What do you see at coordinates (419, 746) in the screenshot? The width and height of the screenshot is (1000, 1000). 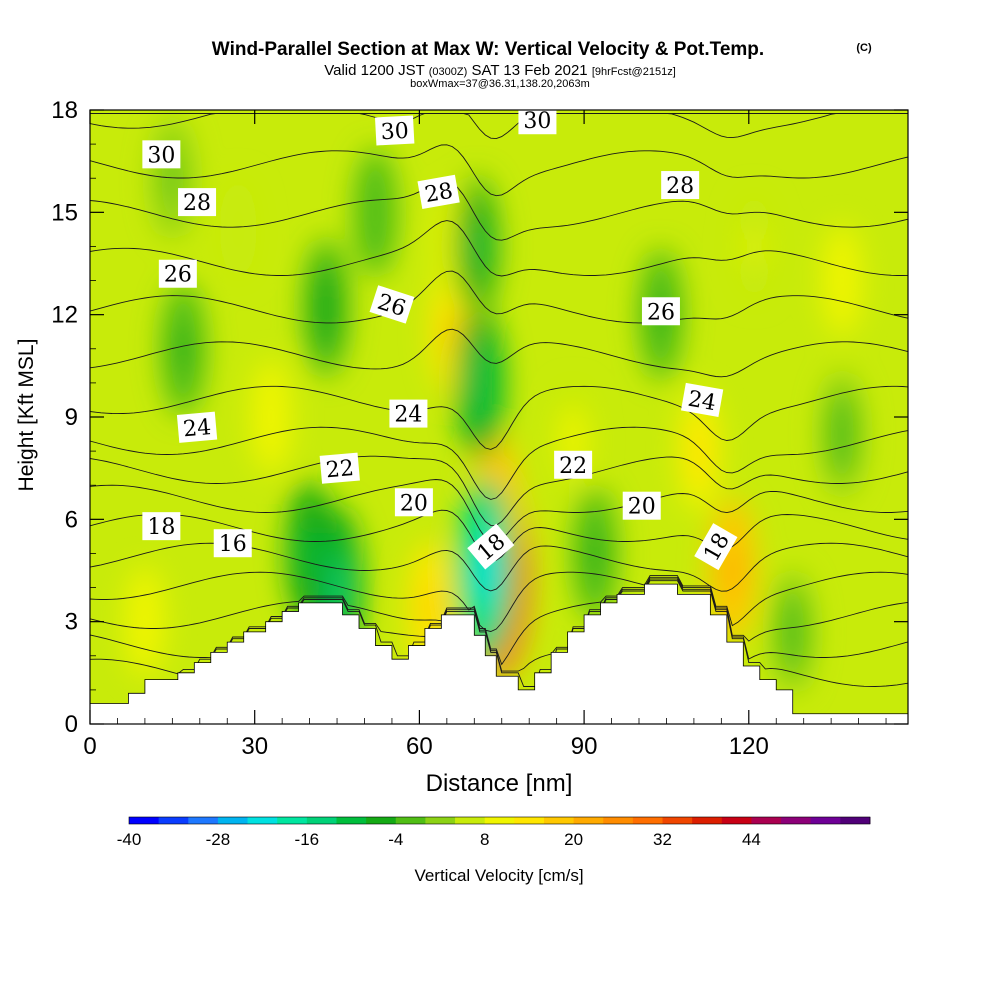 I see `x-tick-label: 60` at bounding box center [419, 746].